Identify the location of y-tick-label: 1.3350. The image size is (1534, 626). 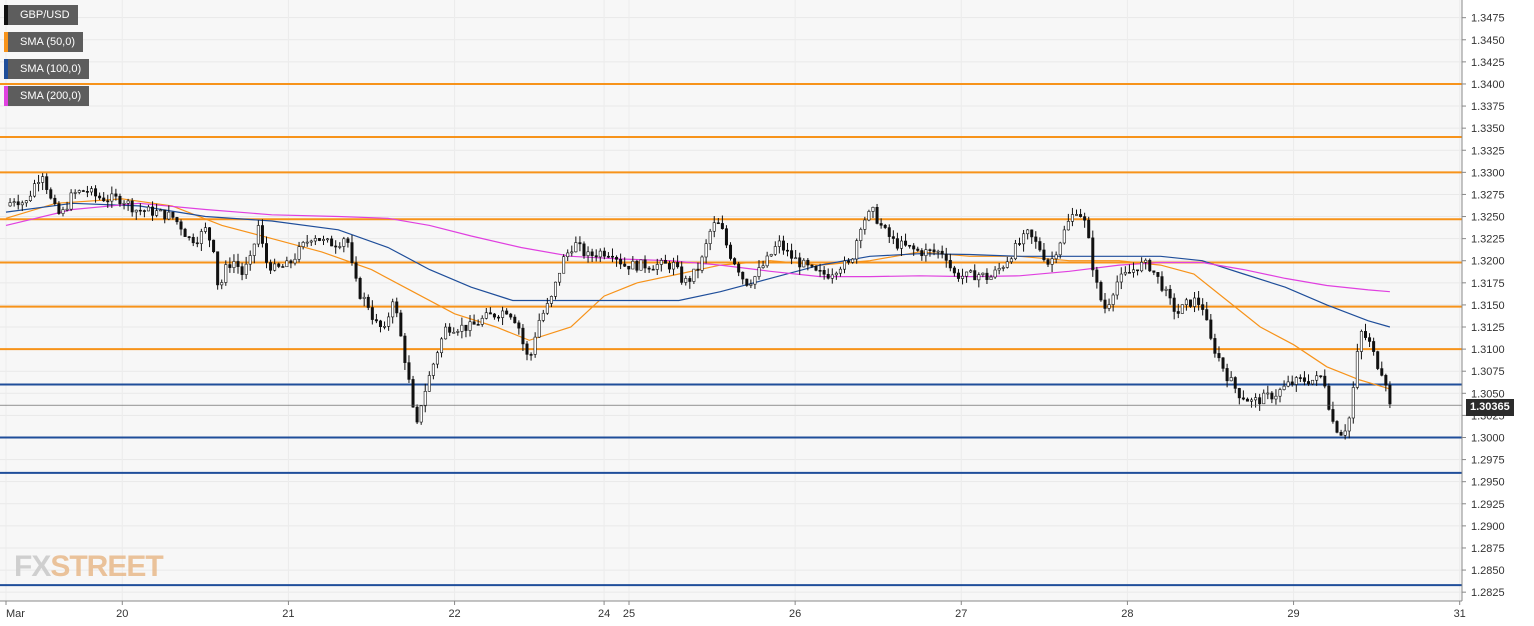
(1488, 129).